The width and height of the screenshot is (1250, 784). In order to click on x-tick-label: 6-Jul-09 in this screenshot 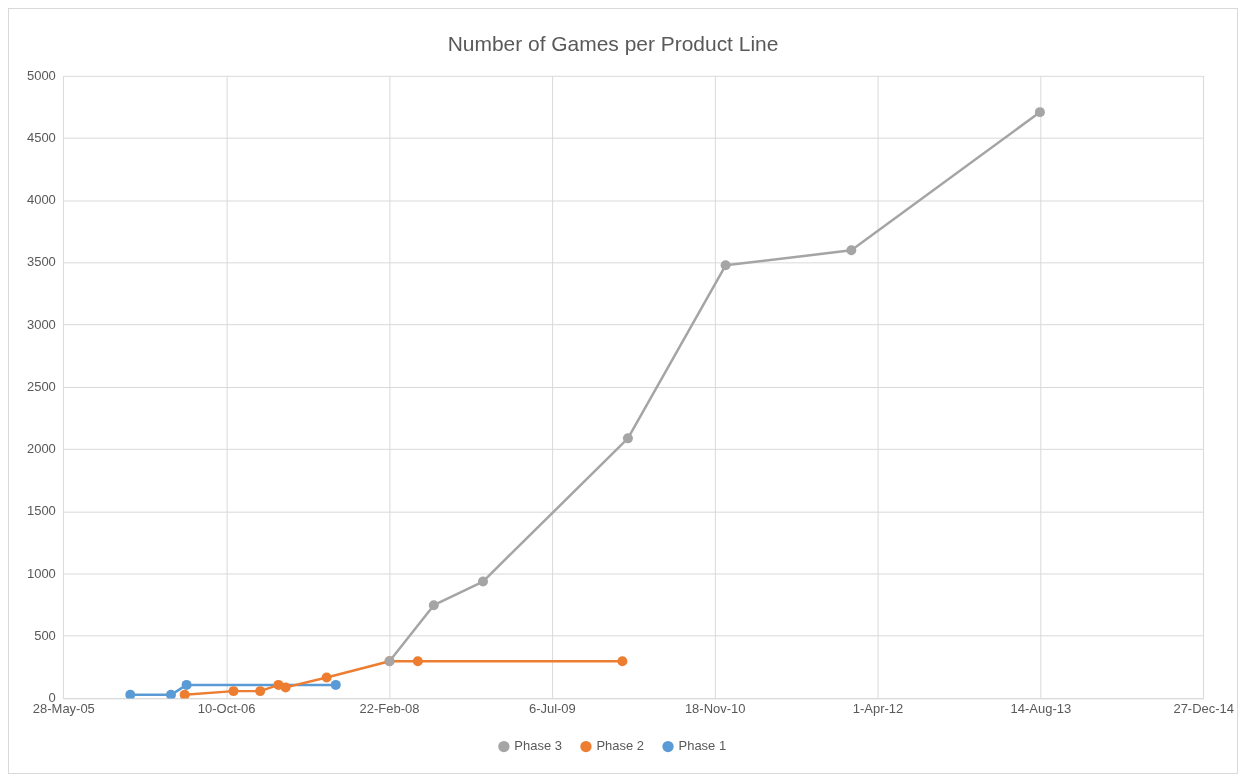, I will do `click(552, 708)`.